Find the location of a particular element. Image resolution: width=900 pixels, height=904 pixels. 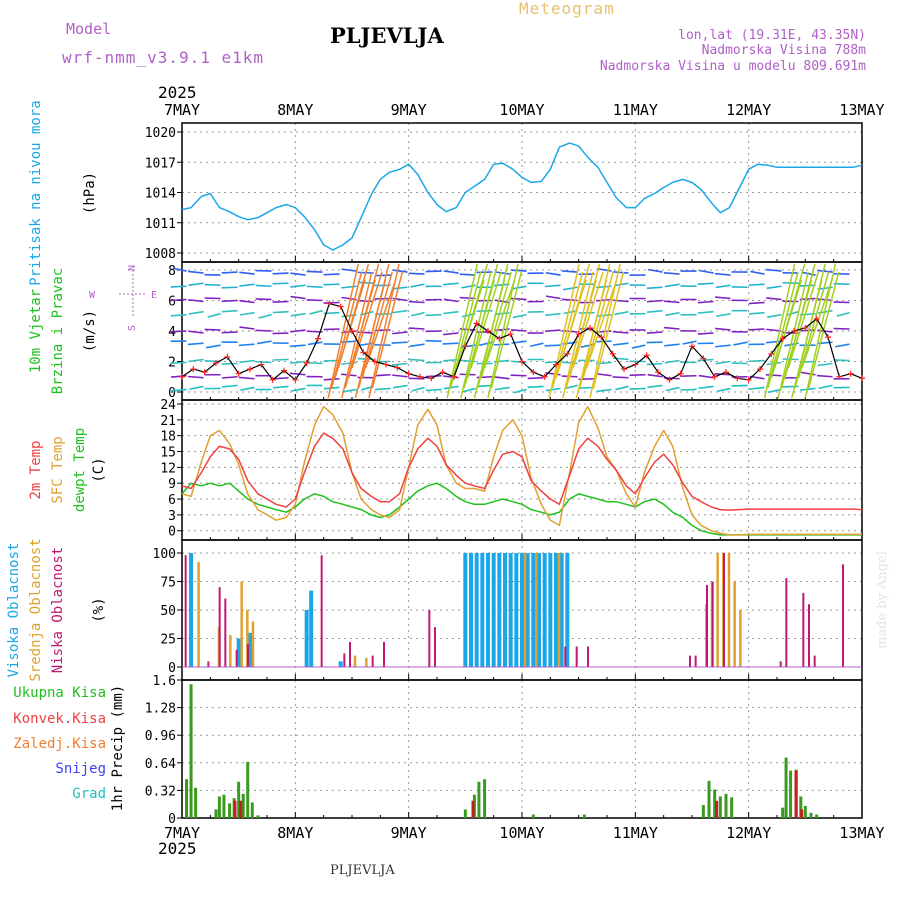

x-tick-label-top: 11MAY is located at coordinates (635, 110).